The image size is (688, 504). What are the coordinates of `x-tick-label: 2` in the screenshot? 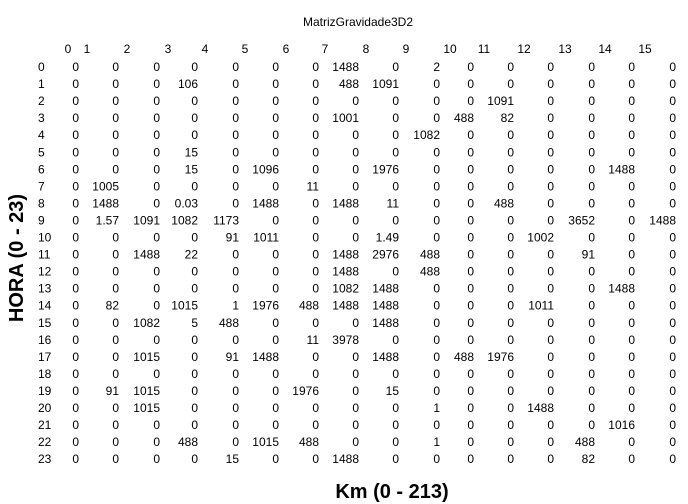 It's located at (127, 49).